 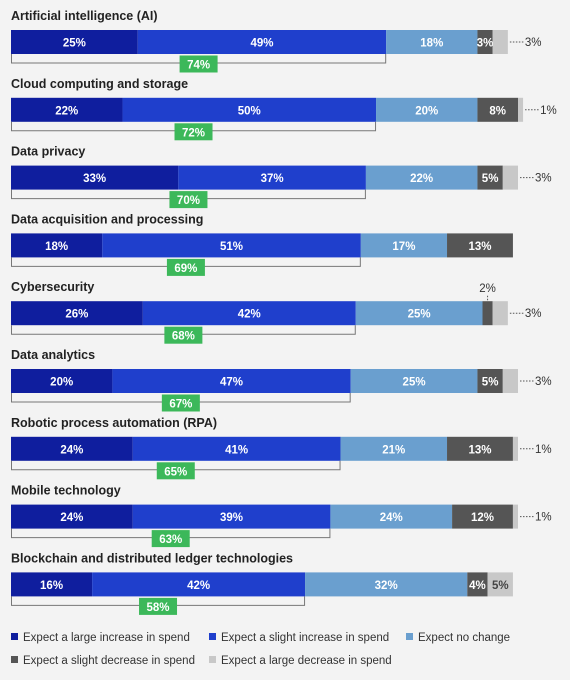 What do you see at coordinates (464, 638) in the screenshot?
I see `legend-label-no-change: Expect no change` at bounding box center [464, 638].